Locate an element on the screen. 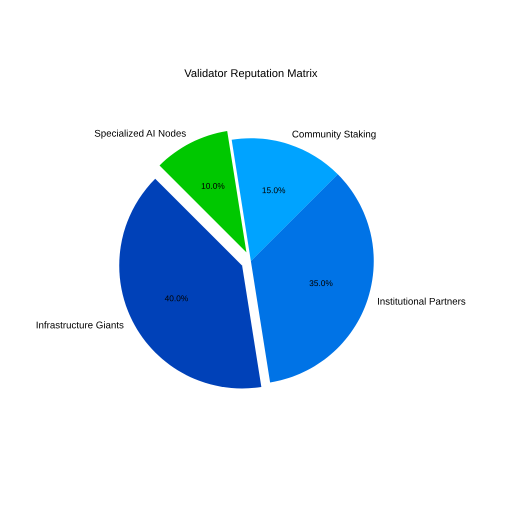 The image size is (512, 512). slice-label: Community Staking is located at coordinates (334, 135).